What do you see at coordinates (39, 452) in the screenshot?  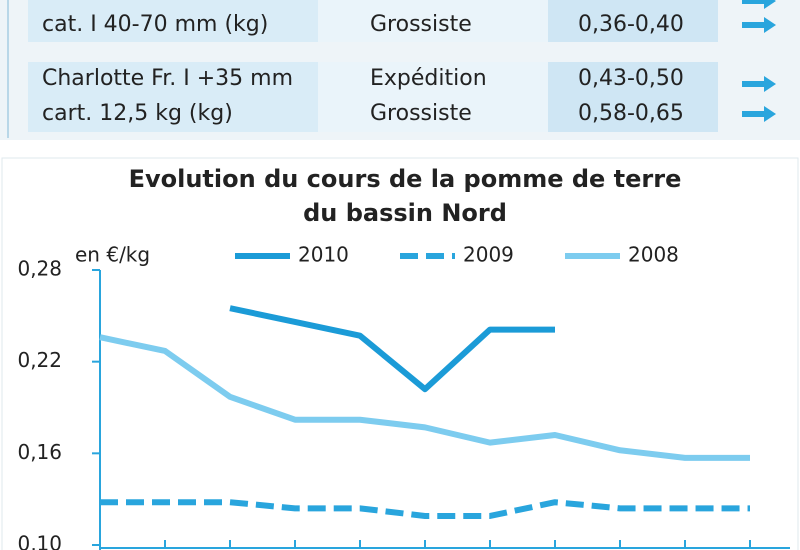 I see `y-tick-label: 0,16` at bounding box center [39, 452].